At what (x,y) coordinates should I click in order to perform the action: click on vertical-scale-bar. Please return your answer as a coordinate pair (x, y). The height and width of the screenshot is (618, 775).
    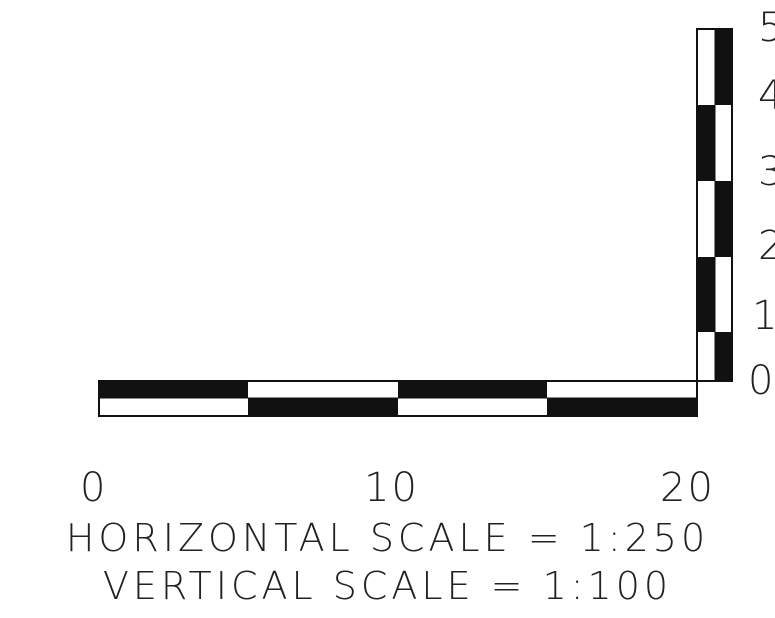
    Looking at the image, I should click on (714, 205).